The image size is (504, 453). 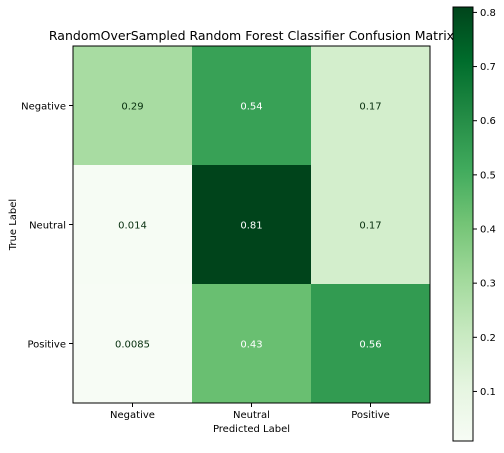 I want to click on y-axis-label: True Label, so click(x=13, y=225).